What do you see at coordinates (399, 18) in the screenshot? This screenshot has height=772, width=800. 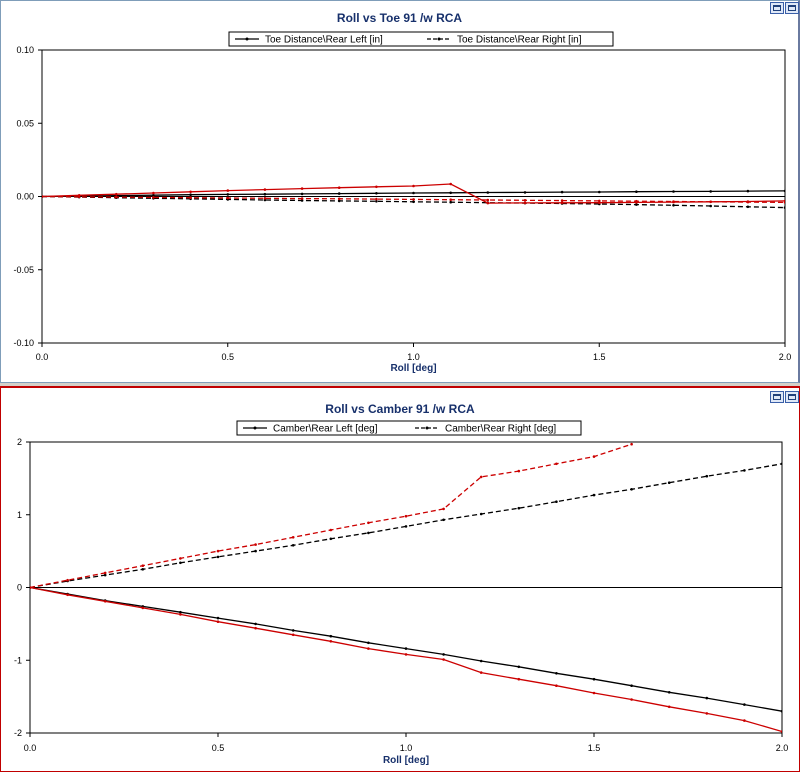 I see `chart-title: Roll vs Toe 91 /w RCA` at bounding box center [399, 18].